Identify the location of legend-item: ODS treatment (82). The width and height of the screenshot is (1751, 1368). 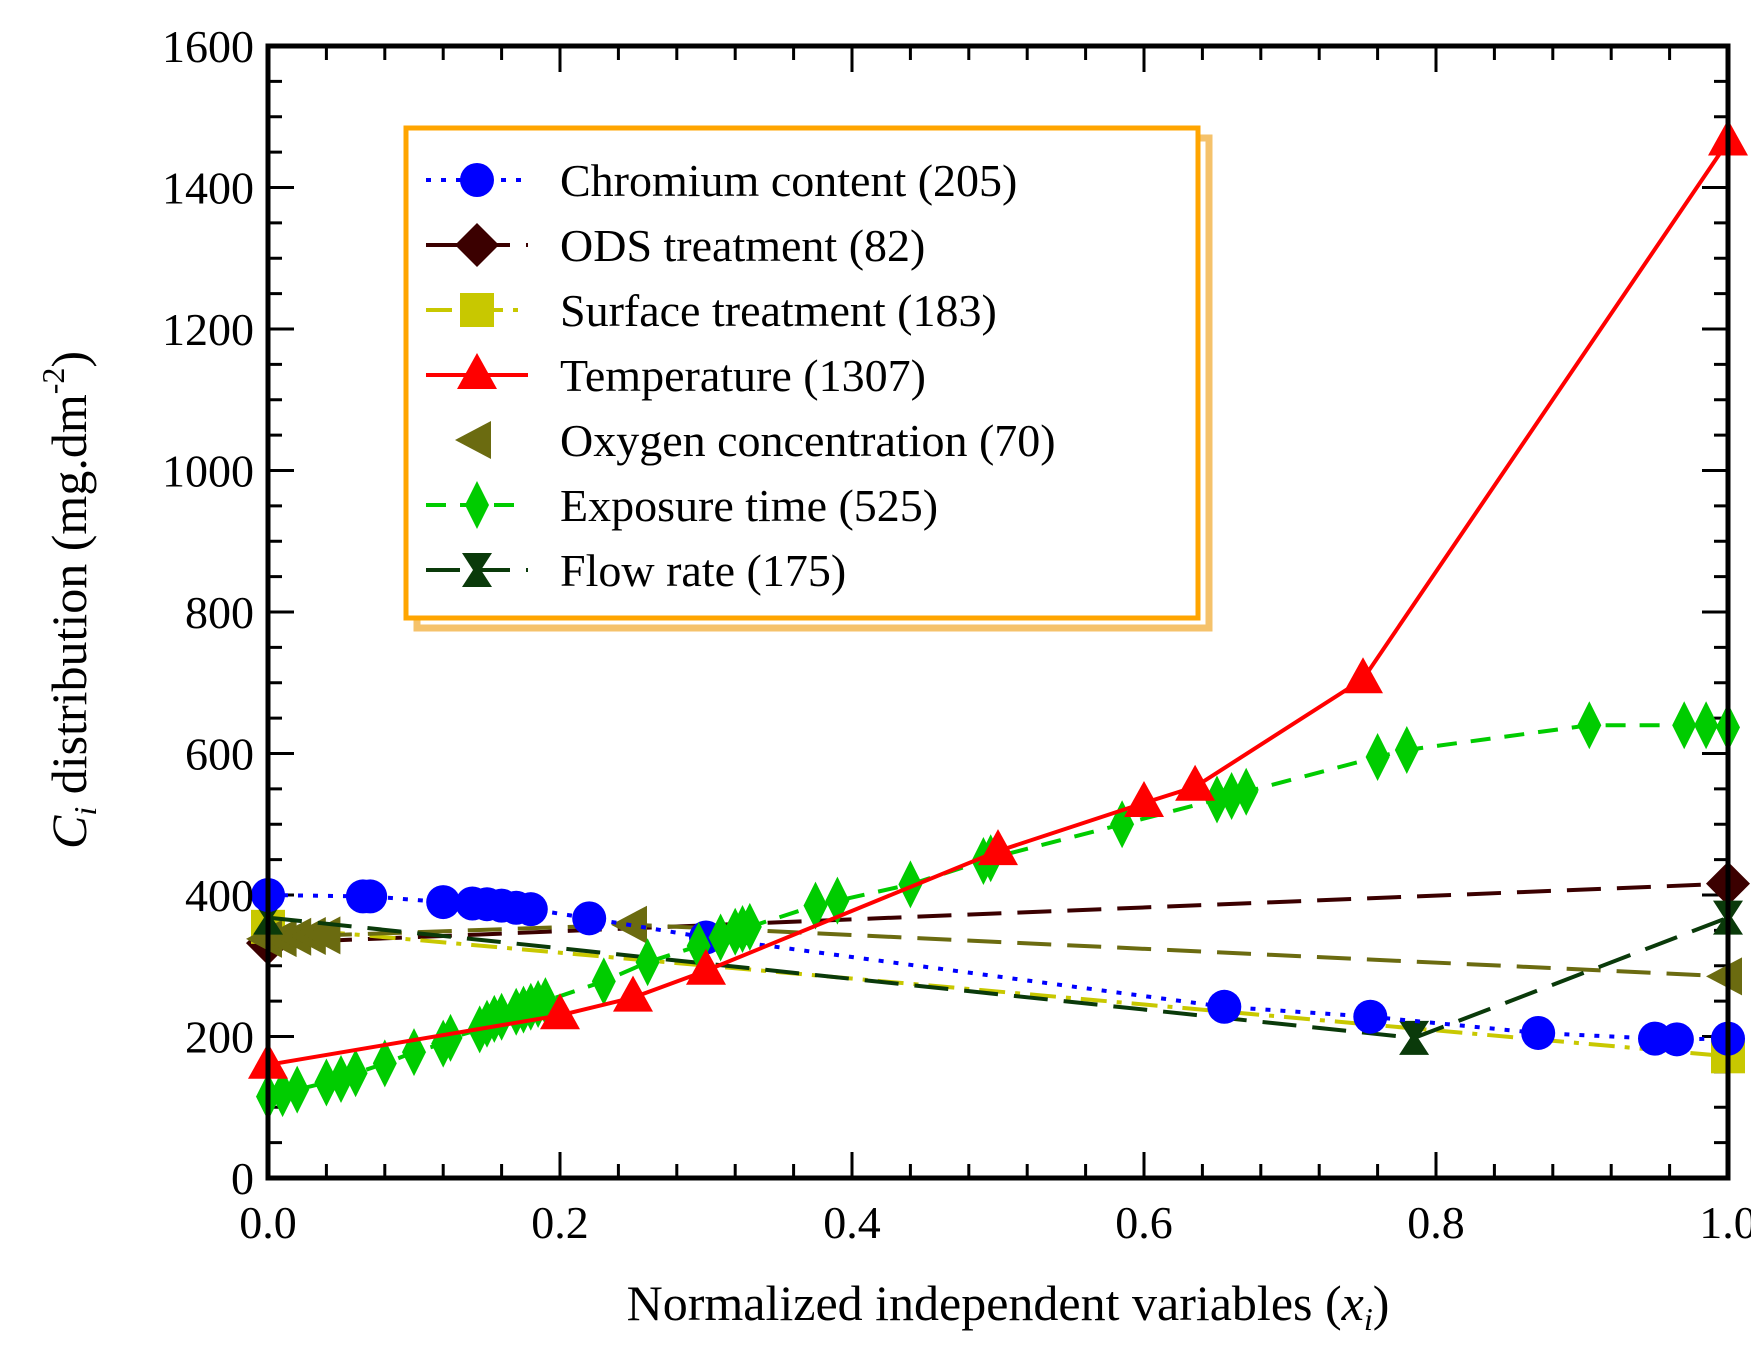
(675, 245).